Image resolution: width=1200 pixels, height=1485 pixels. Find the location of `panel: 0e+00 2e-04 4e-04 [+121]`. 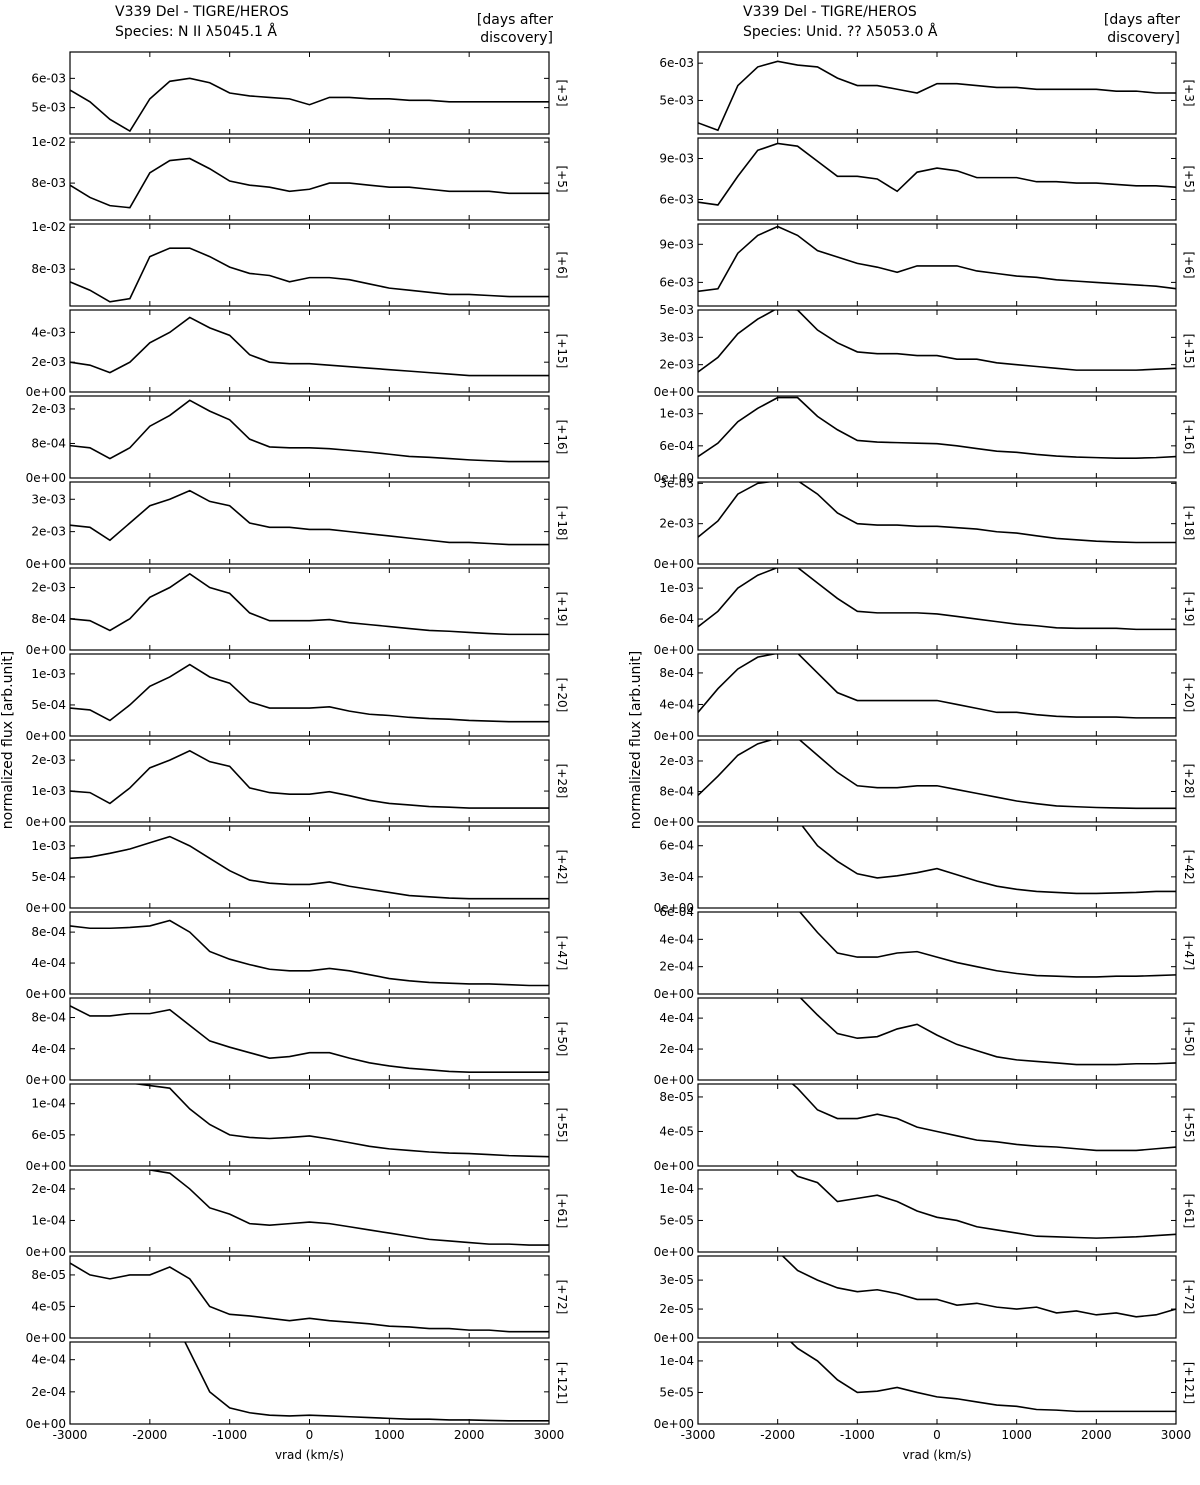

panel: 0e+00 2e-04 4e-04 [+121] is located at coordinates (297, 1386).